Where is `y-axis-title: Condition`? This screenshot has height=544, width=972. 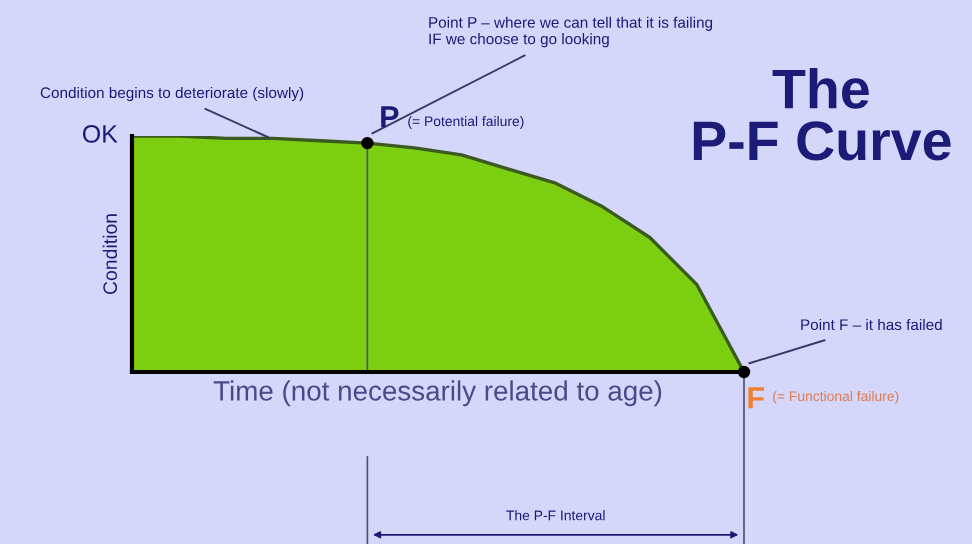 y-axis-title: Condition is located at coordinates (110, 254).